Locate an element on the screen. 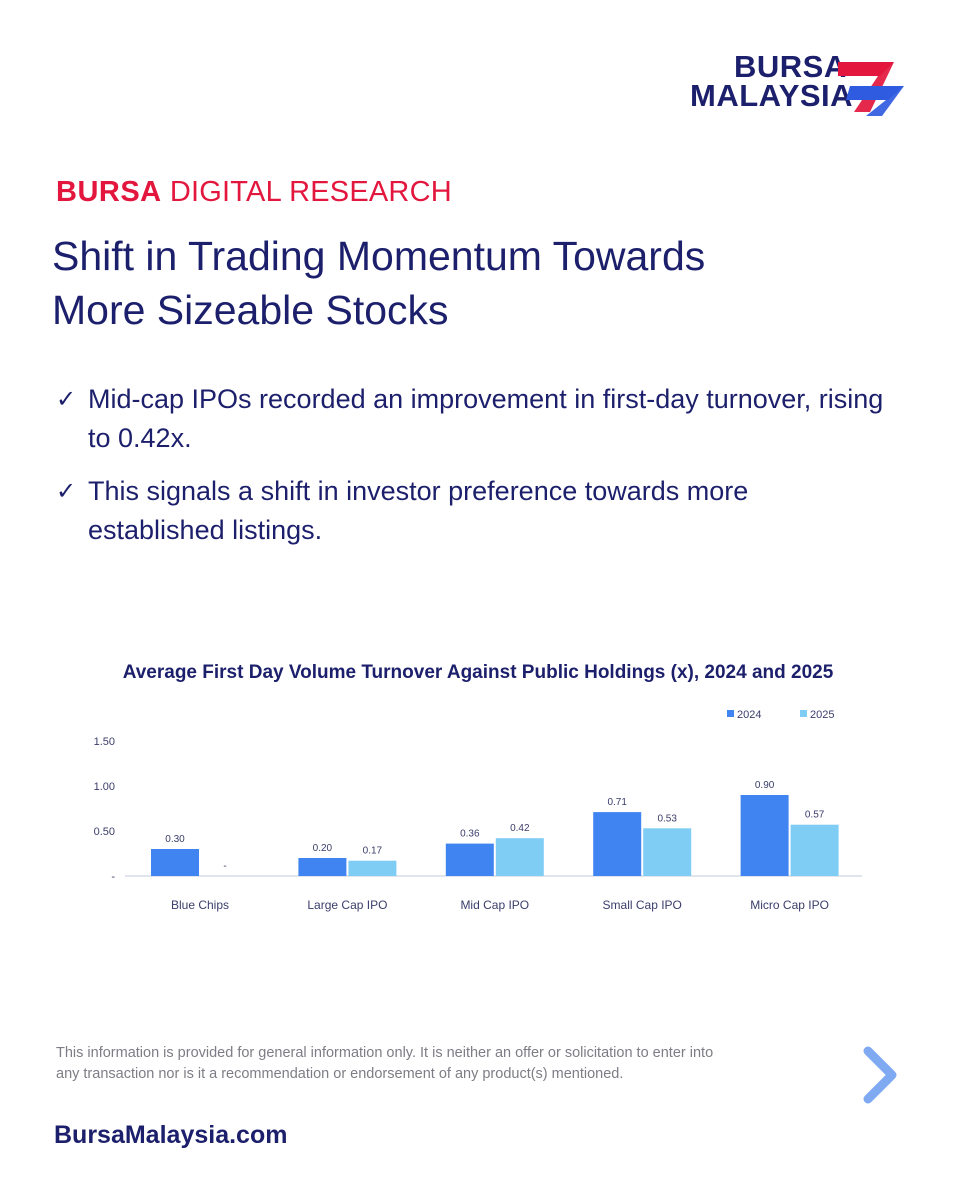 The height and width of the screenshot is (1200, 960). legend-swatch-2024 is located at coordinates (730, 713).